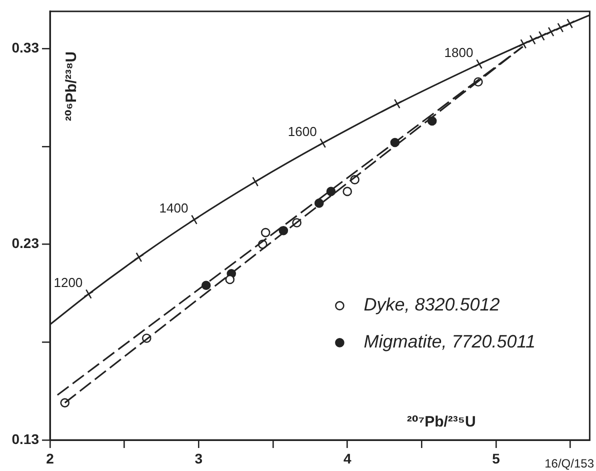  What do you see at coordinates (26, 438) in the screenshot?
I see `y-tick-label: 0.13` at bounding box center [26, 438].